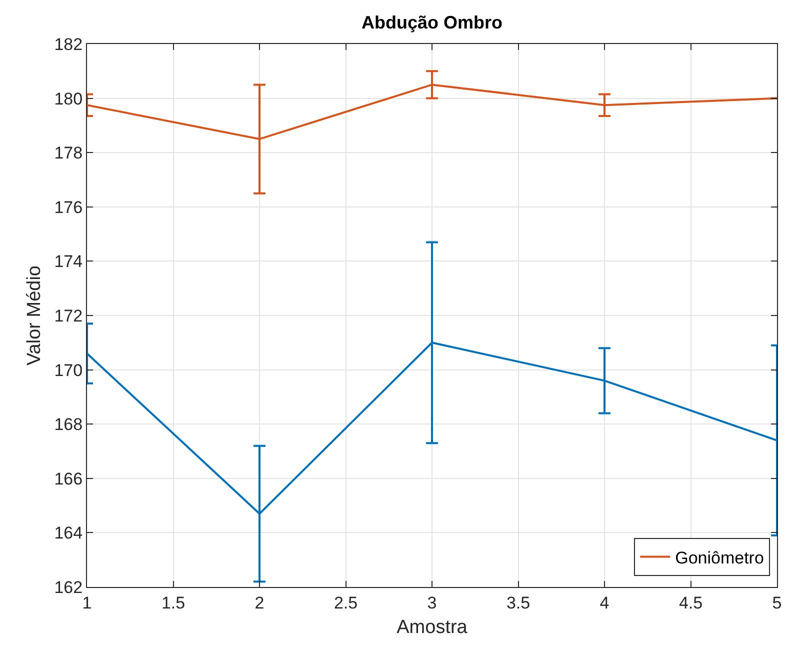 The width and height of the screenshot is (786, 652). What do you see at coordinates (68, 207) in the screenshot?
I see `y-tick-label: 176` at bounding box center [68, 207].